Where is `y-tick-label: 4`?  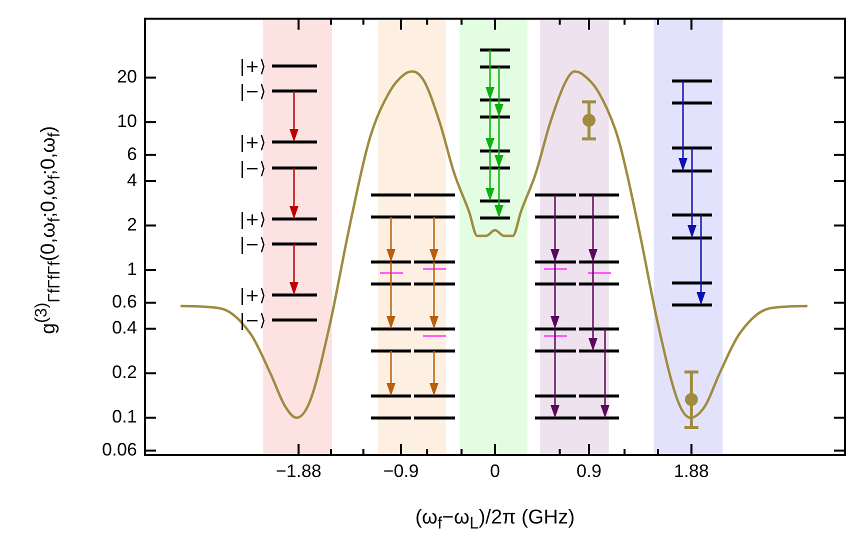 y-tick-label: 4 is located at coordinates (131, 180).